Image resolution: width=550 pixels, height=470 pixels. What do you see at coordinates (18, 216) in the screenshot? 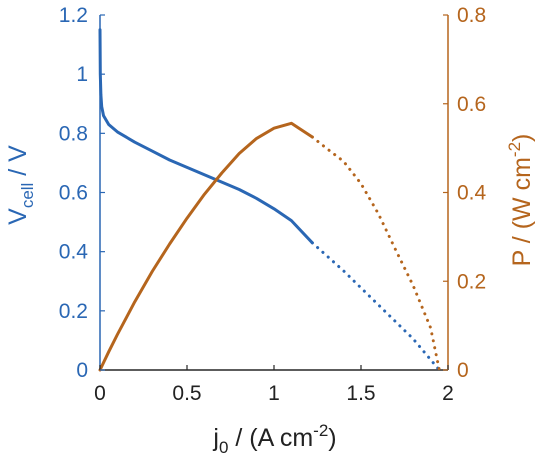
I see `y-left-title-main: V` at bounding box center [18, 216].